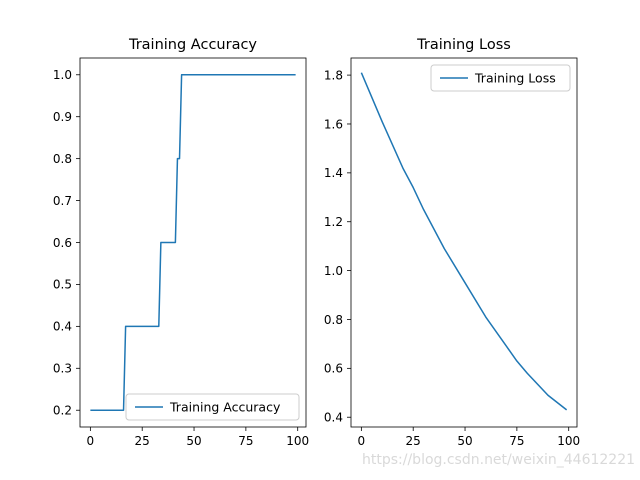  I want to click on y-tick-label: 0.2, so click(62, 411).